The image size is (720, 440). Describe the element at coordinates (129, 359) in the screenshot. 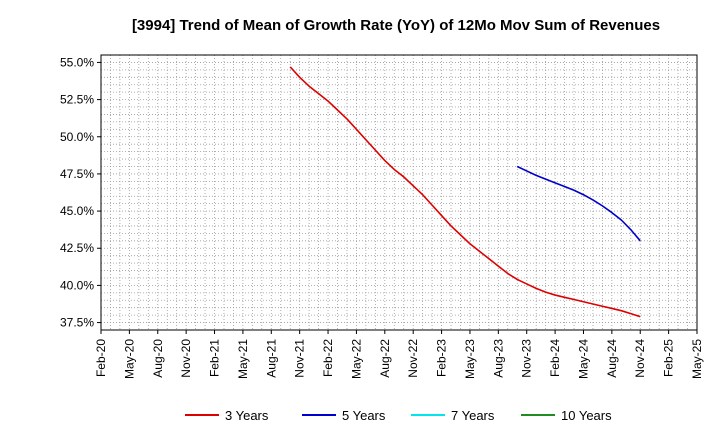

I see `x-tick-label-may-20: May-20` at that location.